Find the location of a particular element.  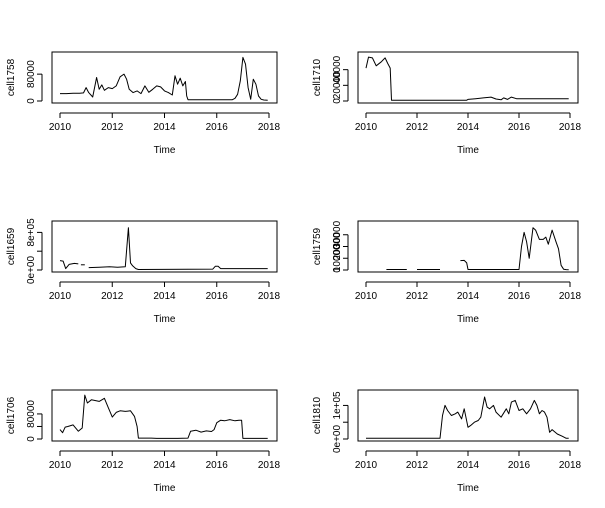

chart-panel-cell1758: 2010 2012 2014 2016 2018 Time 0 80000 cell1758 is located at coordinates (143, 103).